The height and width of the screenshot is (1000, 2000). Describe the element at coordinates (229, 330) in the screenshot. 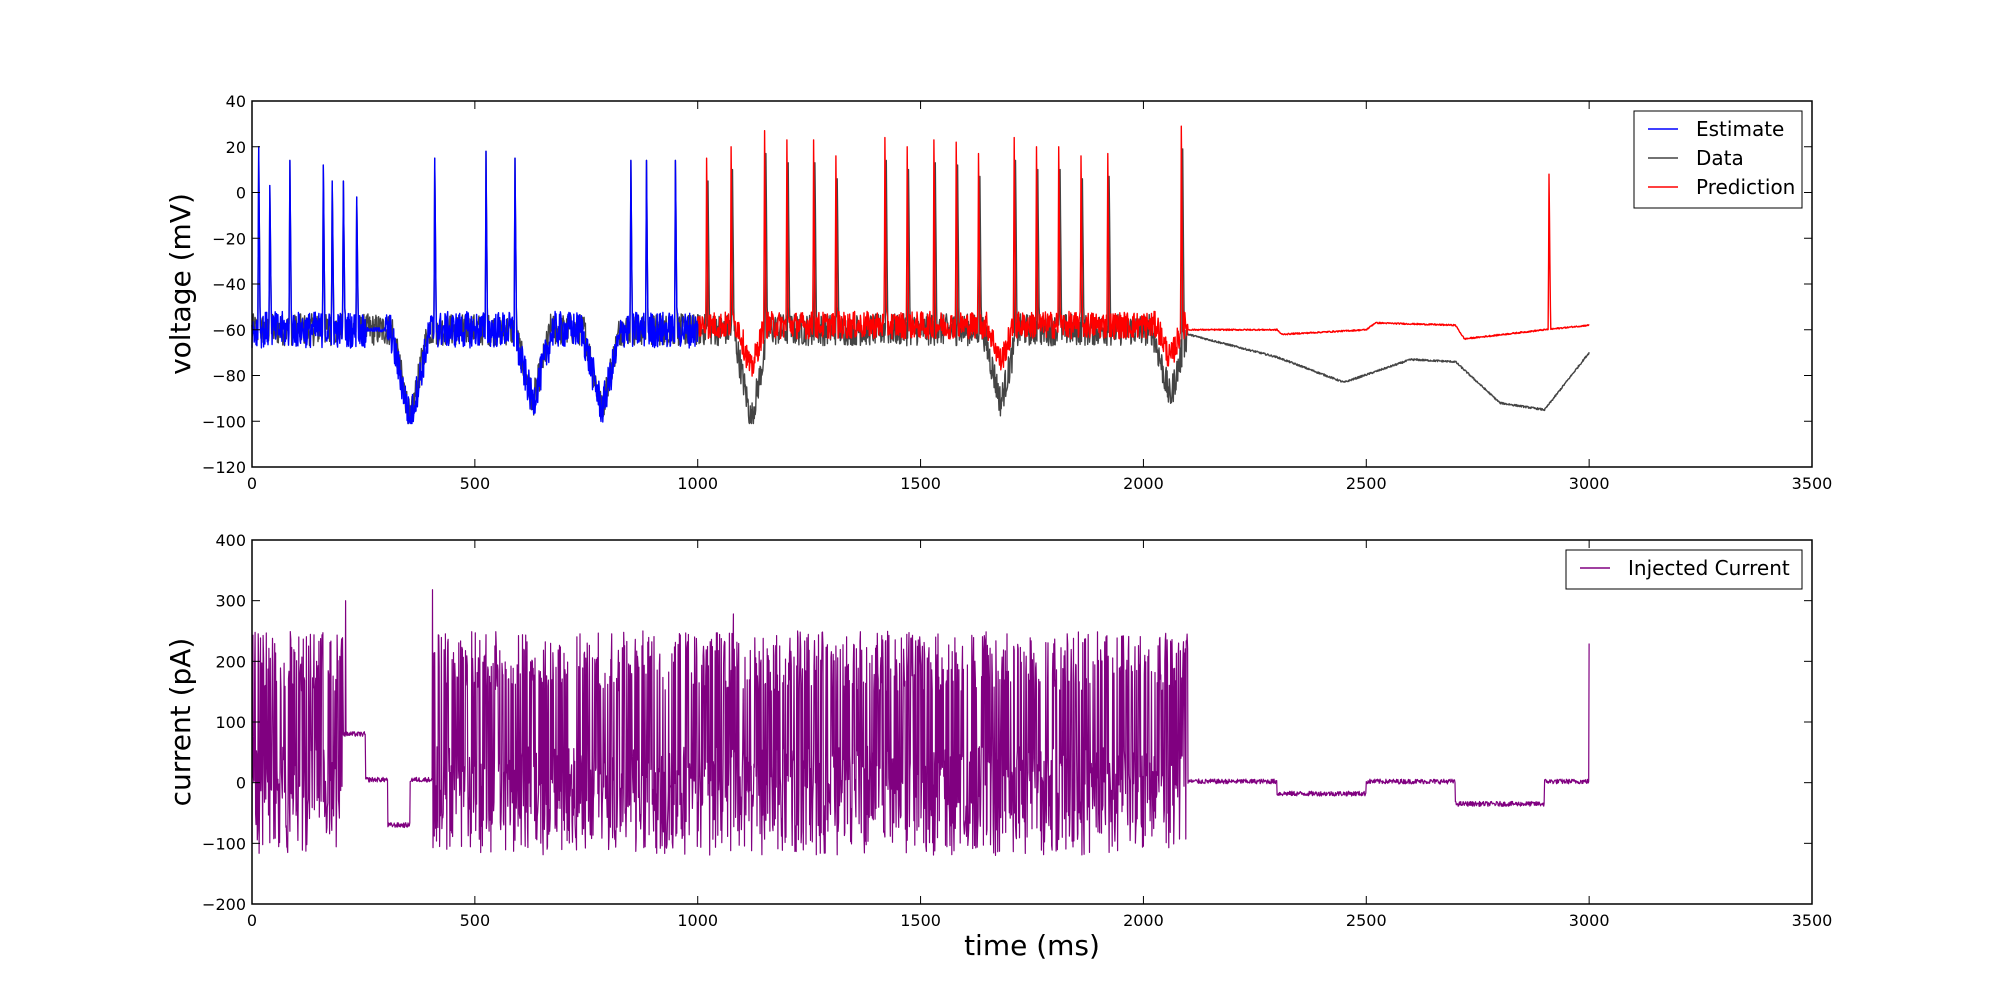

I see `y-tick-label: −60` at that location.